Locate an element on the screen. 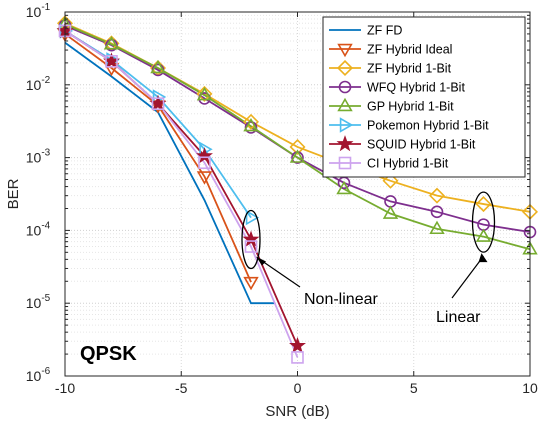 The image size is (543, 433). legend-label-zf-hybrid-ideal: ZF Hybrid Ideal is located at coordinates (409, 50).